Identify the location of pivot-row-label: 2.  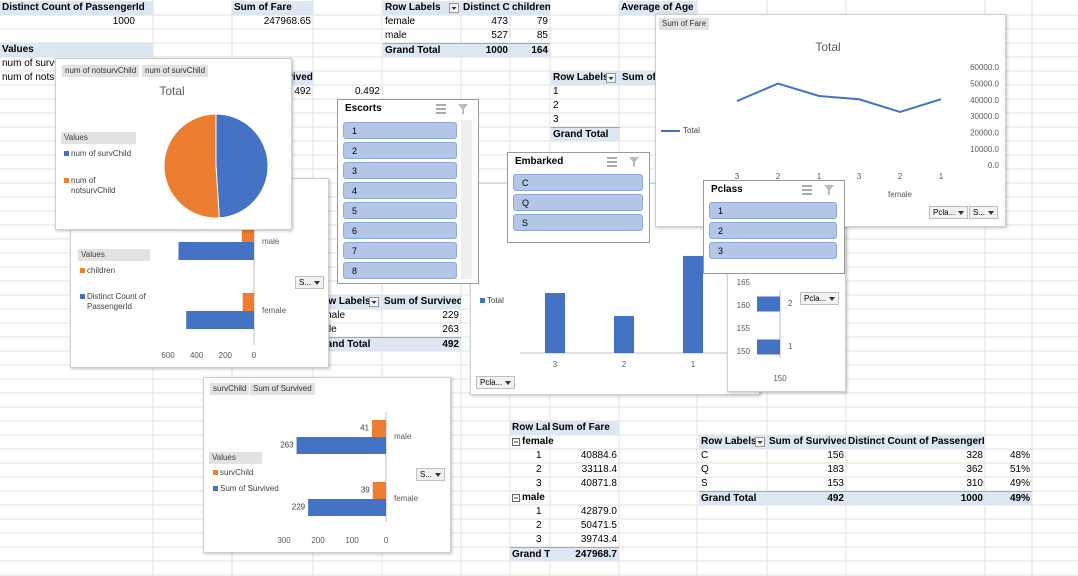
(539, 525).